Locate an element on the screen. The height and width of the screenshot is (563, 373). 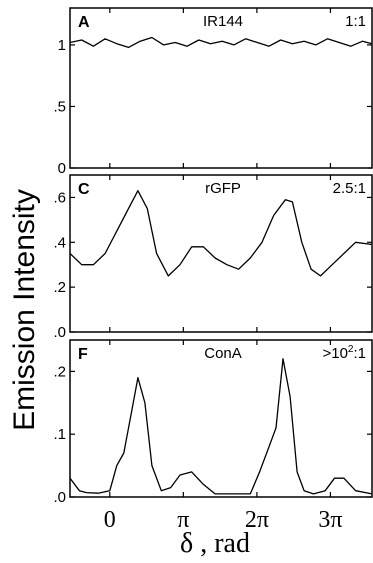
panel-ratio-exponent: 2 is located at coordinates (351, 349).